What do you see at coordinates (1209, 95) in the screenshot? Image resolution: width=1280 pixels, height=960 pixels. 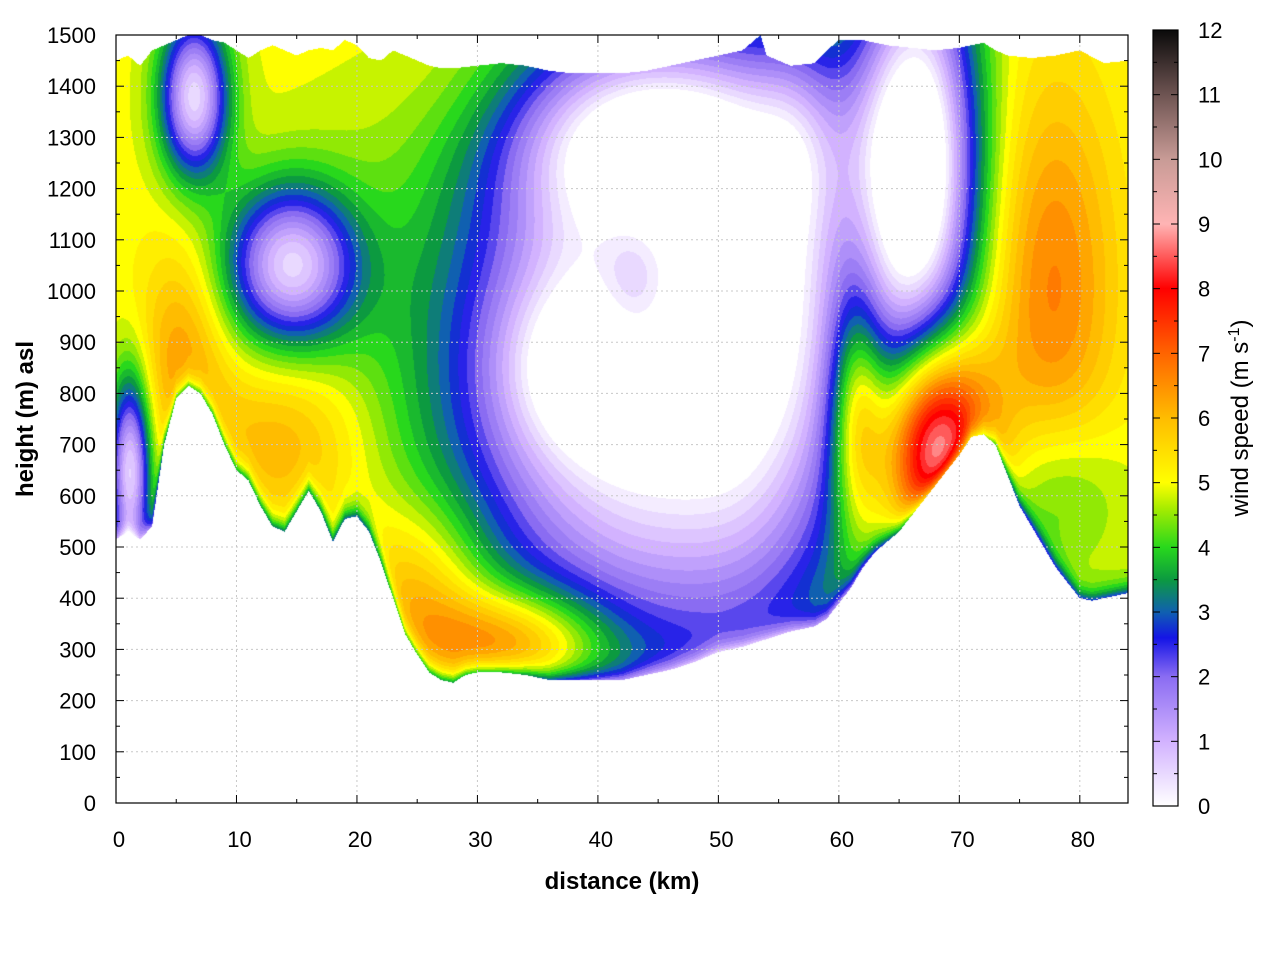 I see `colorbar-tick-label: 11` at bounding box center [1209, 95].